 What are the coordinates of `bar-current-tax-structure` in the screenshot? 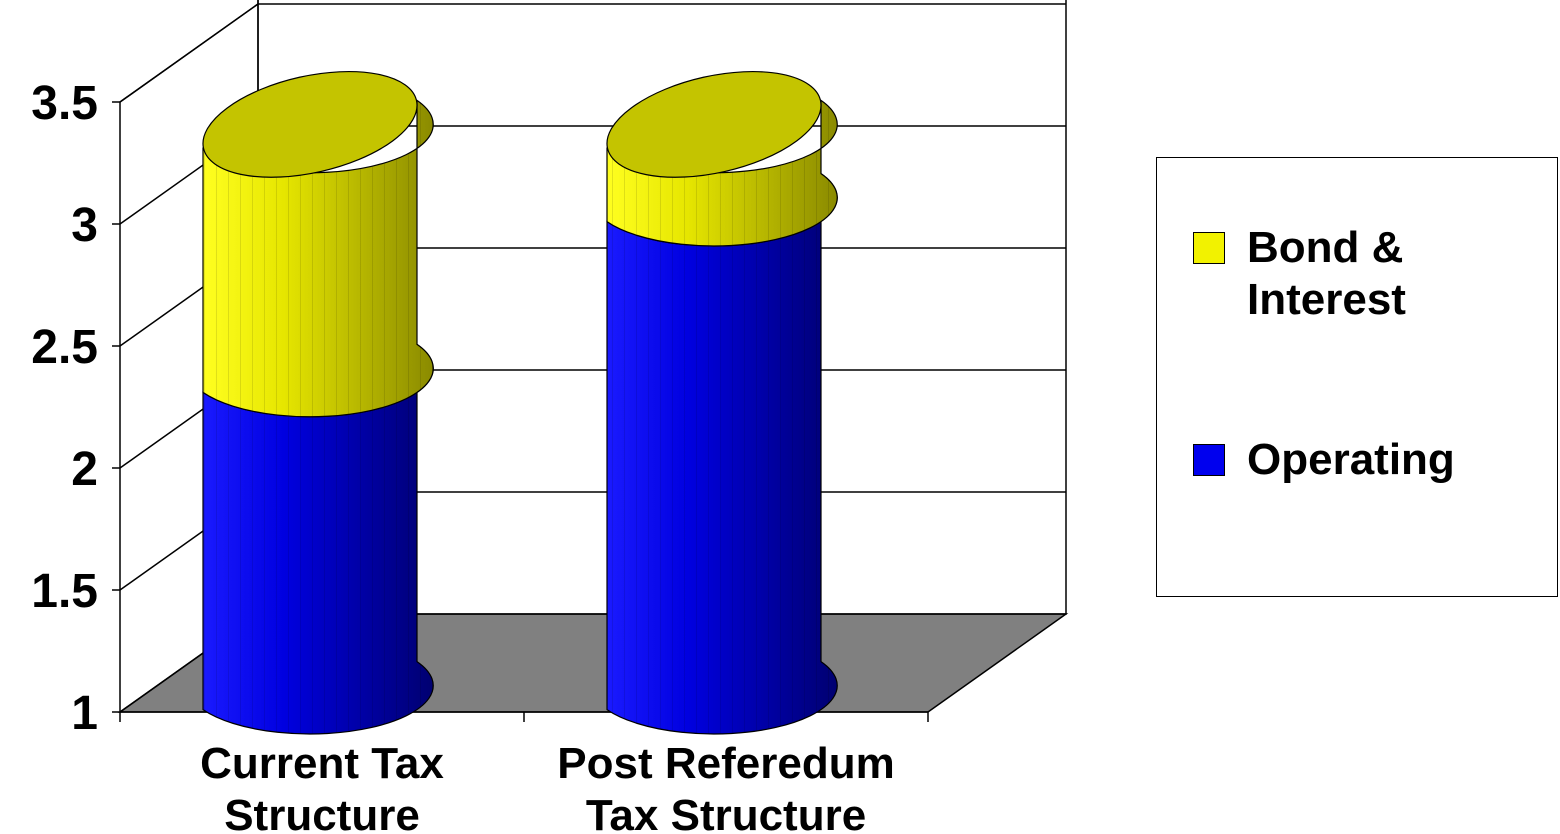 It's located at (318, 402).